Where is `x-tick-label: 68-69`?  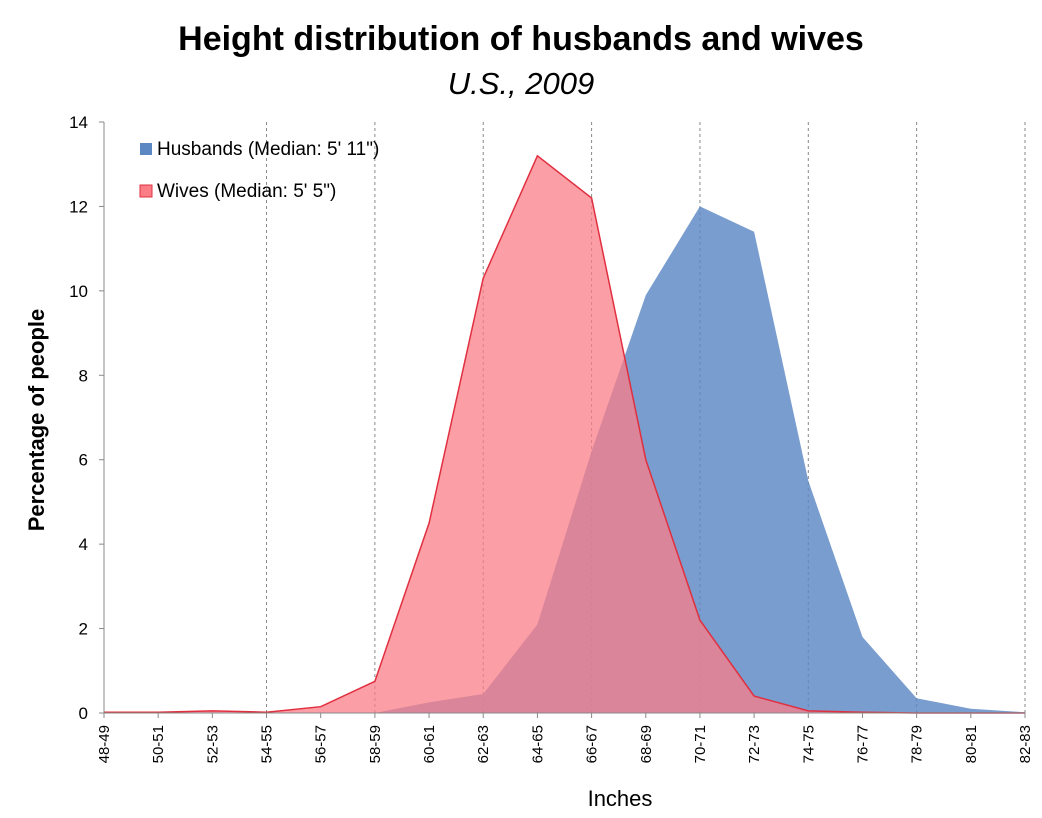 x-tick-label: 68-69 is located at coordinates (646, 744).